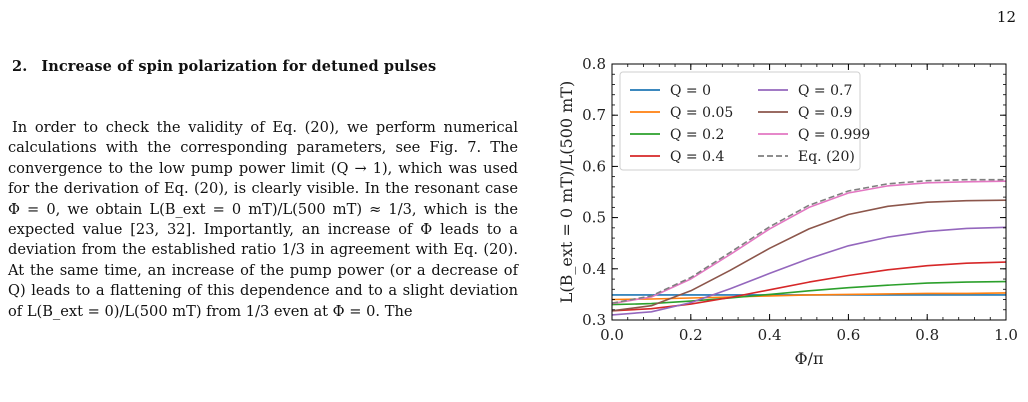  What do you see at coordinates (612, 335) in the screenshot?
I see `x-tick-label-0: 0.0` at bounding box center [612, 335].